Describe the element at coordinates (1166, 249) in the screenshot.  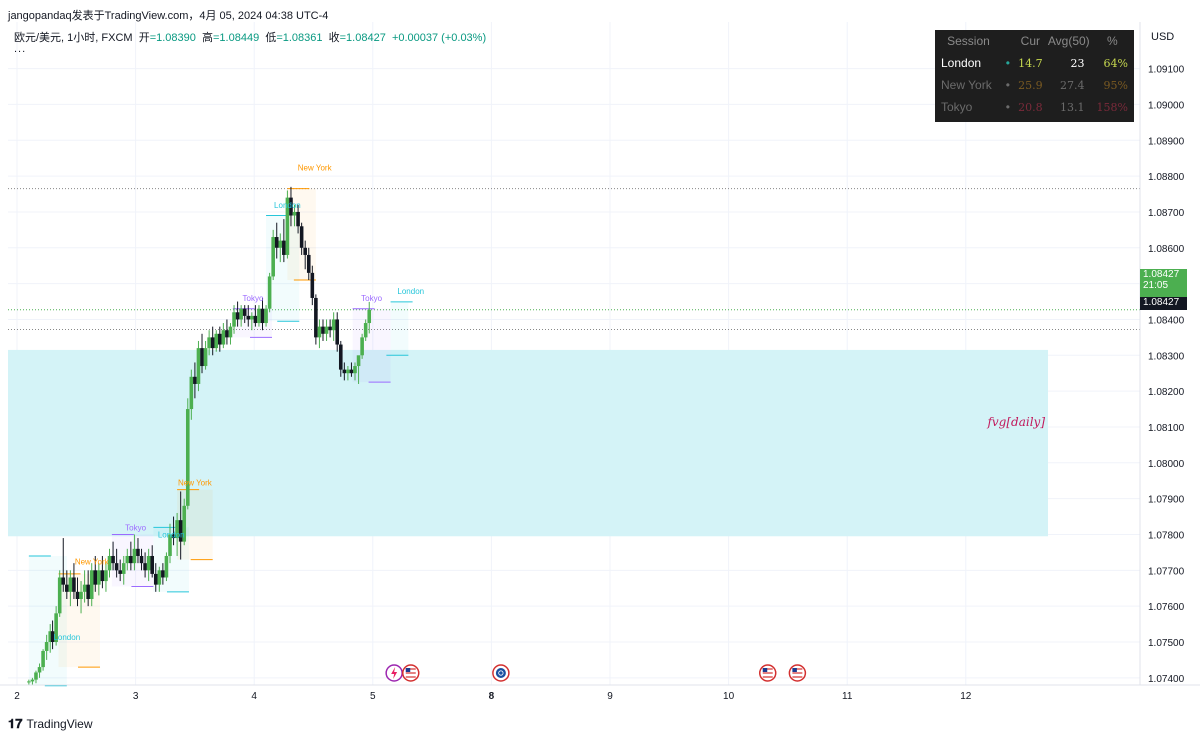
I see `price-tick-label: 1.08600` at that location.